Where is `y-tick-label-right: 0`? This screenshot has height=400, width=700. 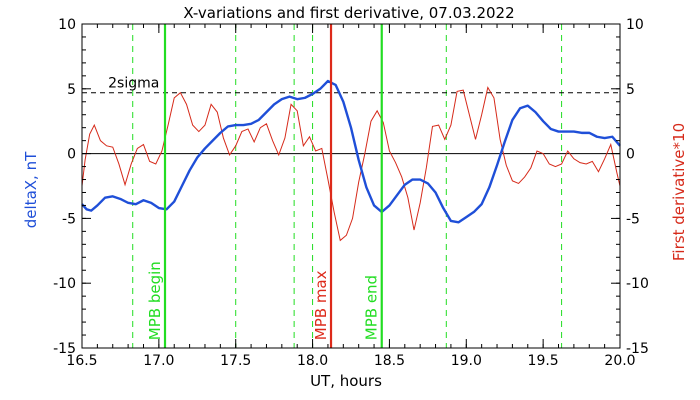 y-tick-label-right: 0 is located at coordinates (630, 155).